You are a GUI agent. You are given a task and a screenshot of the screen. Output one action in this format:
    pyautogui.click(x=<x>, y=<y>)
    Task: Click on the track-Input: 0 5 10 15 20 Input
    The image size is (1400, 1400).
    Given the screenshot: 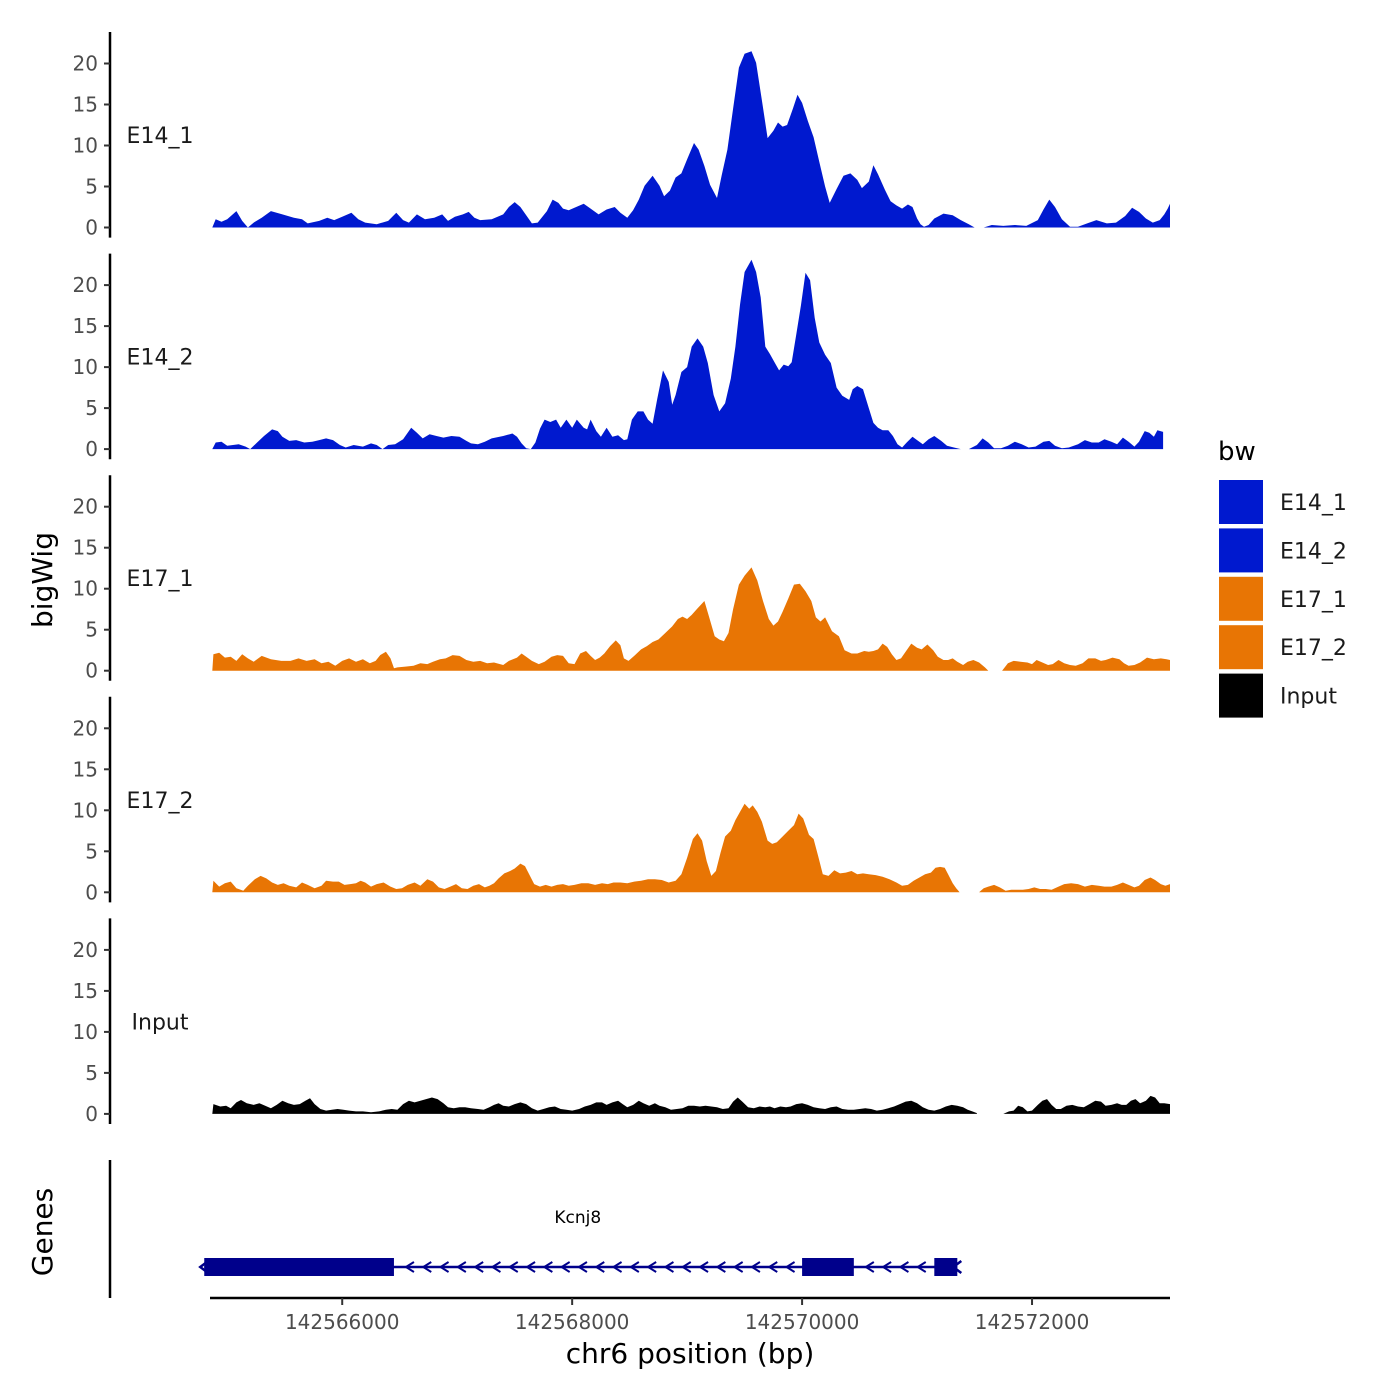 What is the action you would take?
    pyautogui.click(x=621, y=1022)
    